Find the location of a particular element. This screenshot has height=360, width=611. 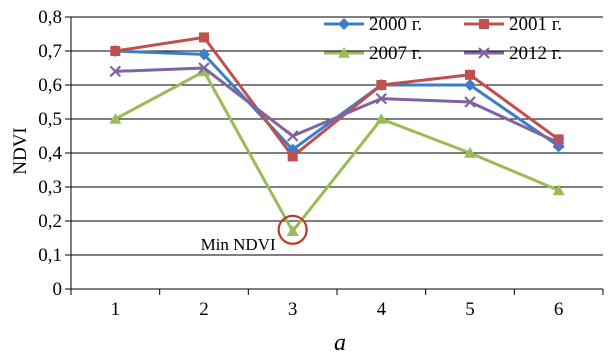

y-axis-title: NDVI is located at coordinates (20, 151).